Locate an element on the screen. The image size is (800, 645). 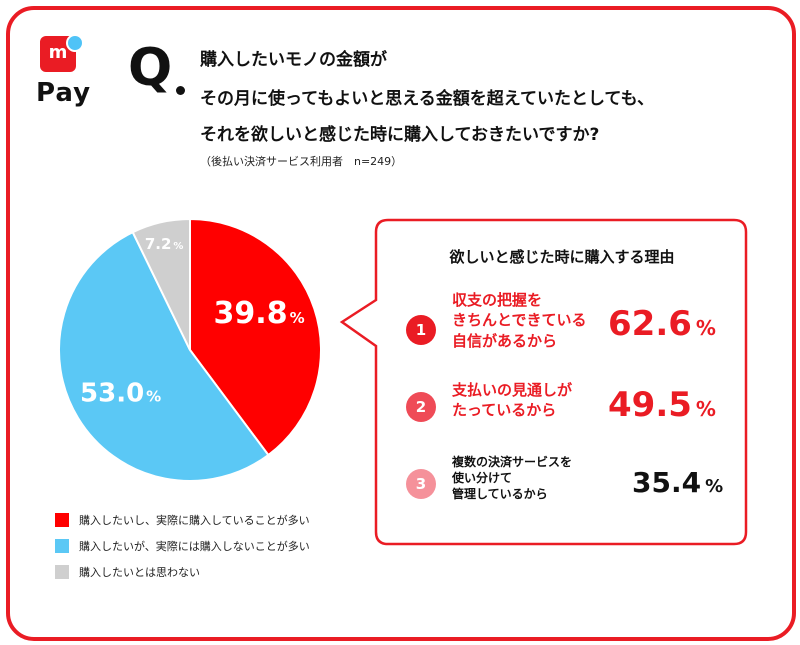
logo-dot-icon is located at coordinates (75, 43).